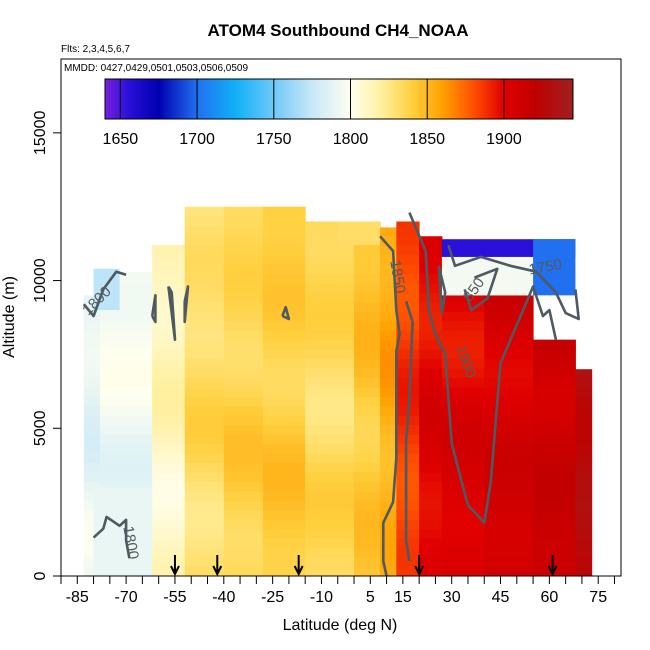 The width and height of the screenshot is (650, 650). What do you see at coordinates (545, 267) in the screenshot?
I see `contour-label: 1750` at bounding box center [545, 267].